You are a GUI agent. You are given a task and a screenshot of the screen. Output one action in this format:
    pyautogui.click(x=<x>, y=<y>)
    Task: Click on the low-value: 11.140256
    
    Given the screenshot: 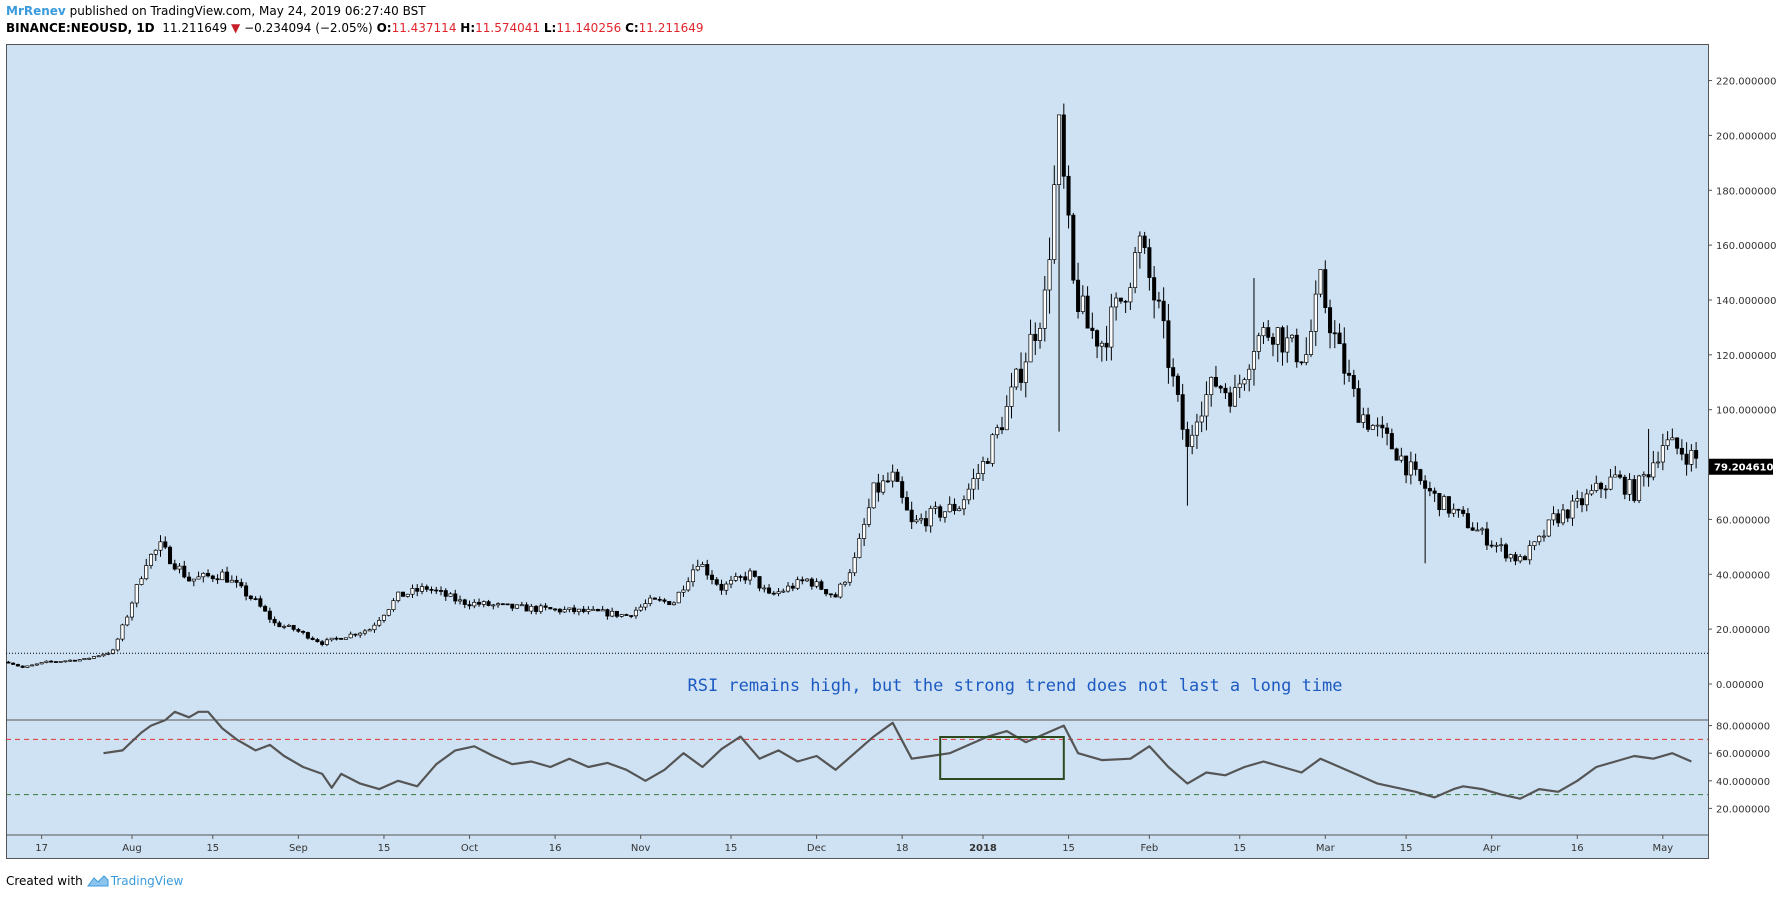 What is the action you would take?
    pyautogui.click(x=589, y=28)
    